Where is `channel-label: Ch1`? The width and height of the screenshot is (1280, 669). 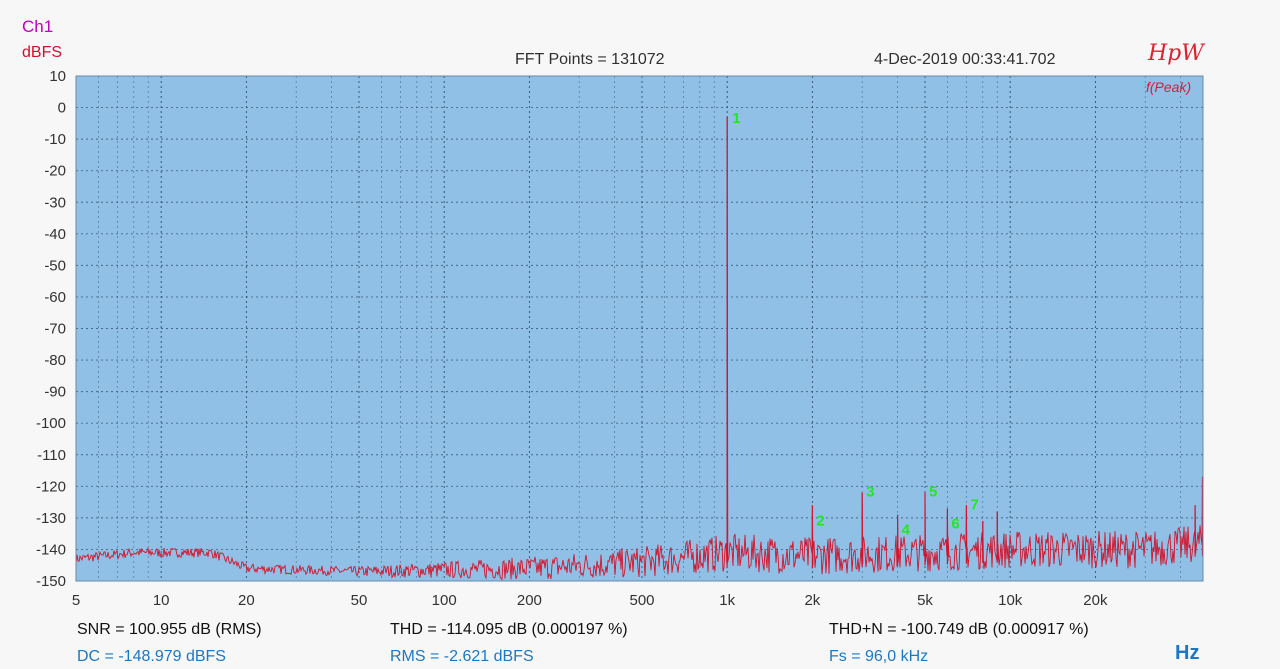
channel-label: Ch1 is located at coordinates (38, 26).